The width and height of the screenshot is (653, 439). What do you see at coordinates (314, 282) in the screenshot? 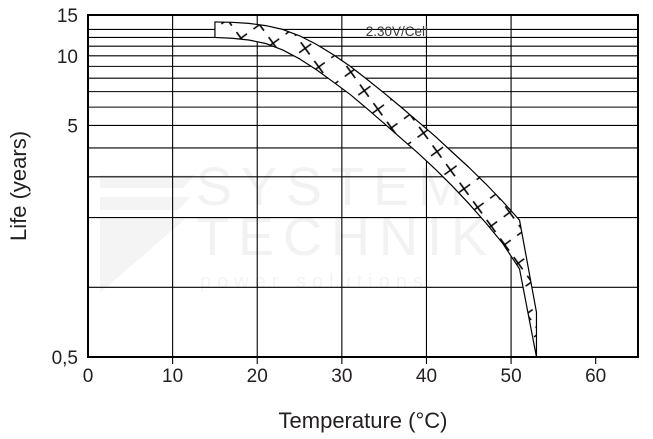
I see `watermark-line-3: power solutions` at bounding box center [314, 282].